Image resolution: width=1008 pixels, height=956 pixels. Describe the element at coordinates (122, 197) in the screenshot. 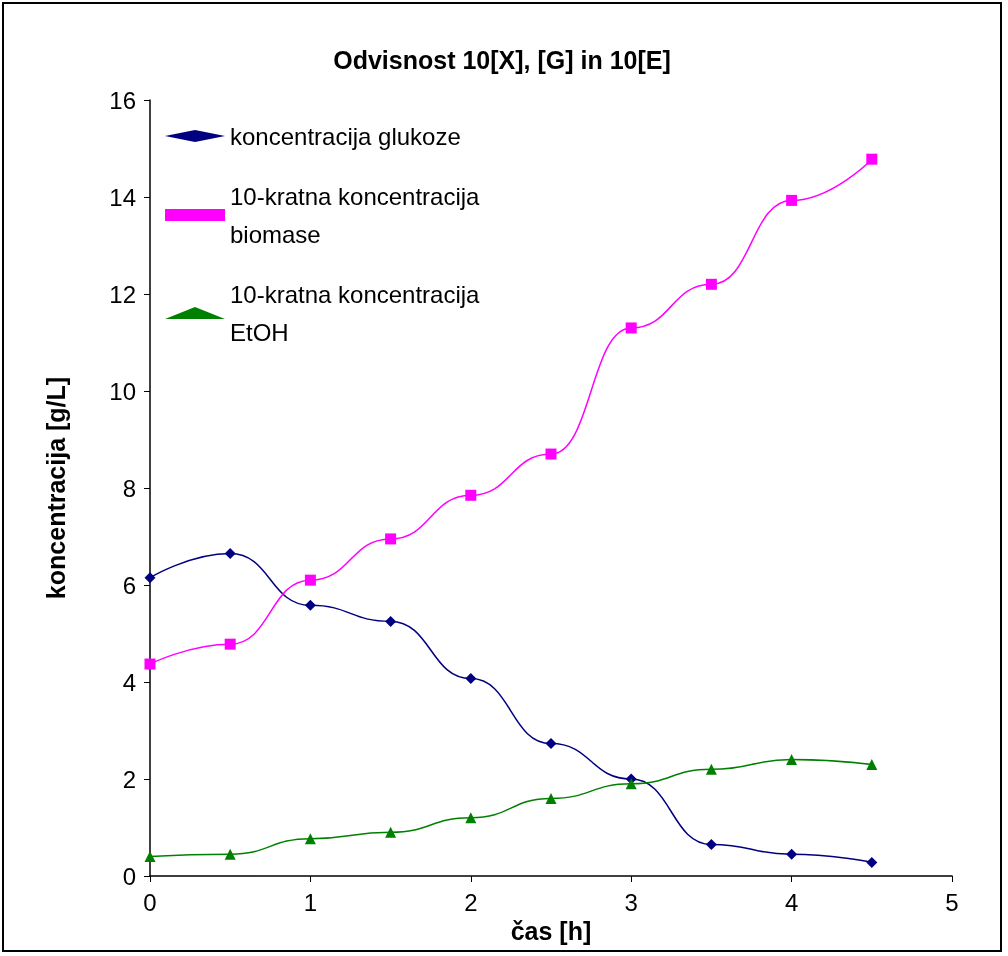

I see `y-tick-label: 14` at that location.